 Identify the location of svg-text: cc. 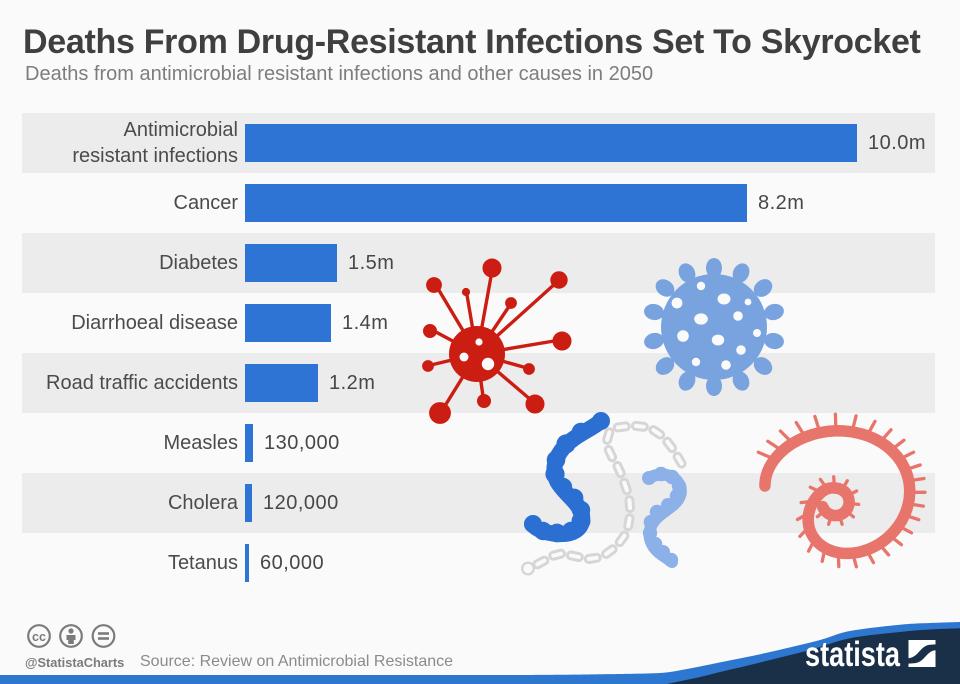
(39, 637).